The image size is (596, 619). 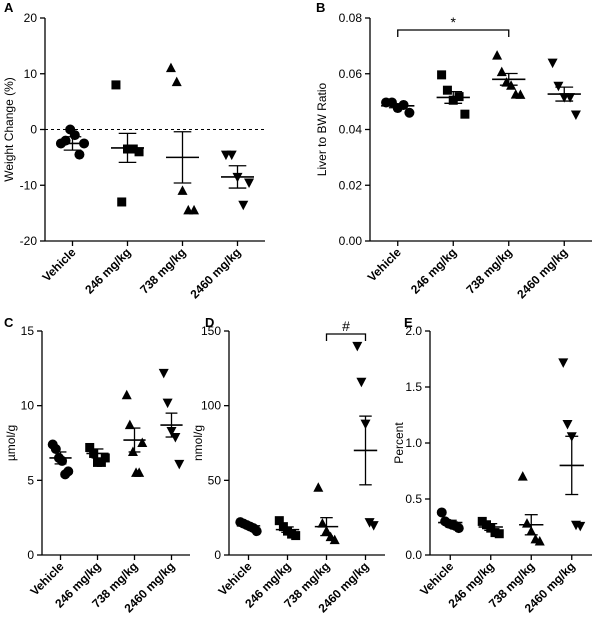 What do you see at coordinates (198, 443) in the screenshot?
I see `panel-d-y-axis-title: nmol/g` at bounding box center [198, 443].